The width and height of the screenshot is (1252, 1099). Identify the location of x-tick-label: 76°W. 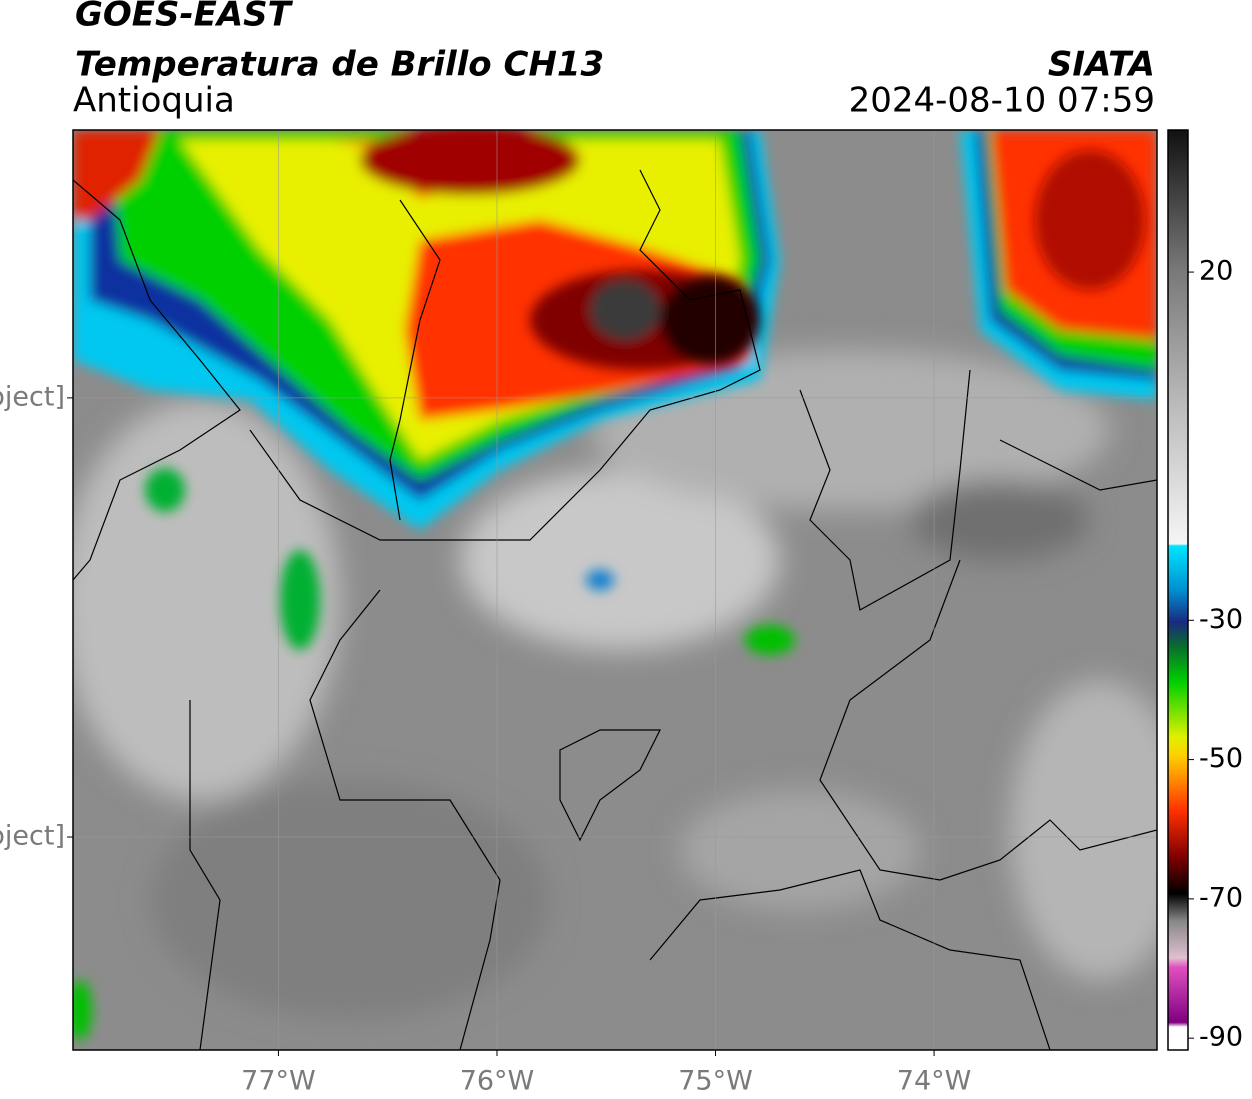
(497, 1081).